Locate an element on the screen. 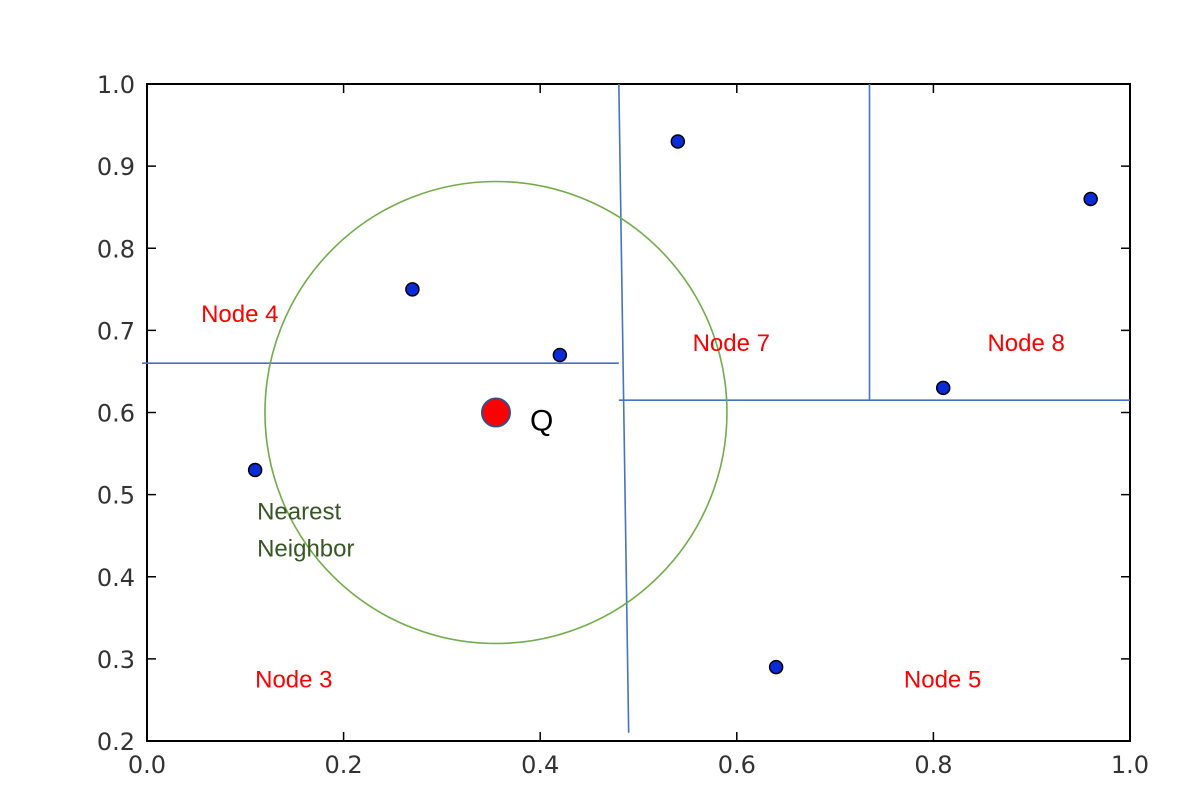 The width and height of the screenshot is (1200, 806). region-label: Node 3 is located at coordinates (293, 680).